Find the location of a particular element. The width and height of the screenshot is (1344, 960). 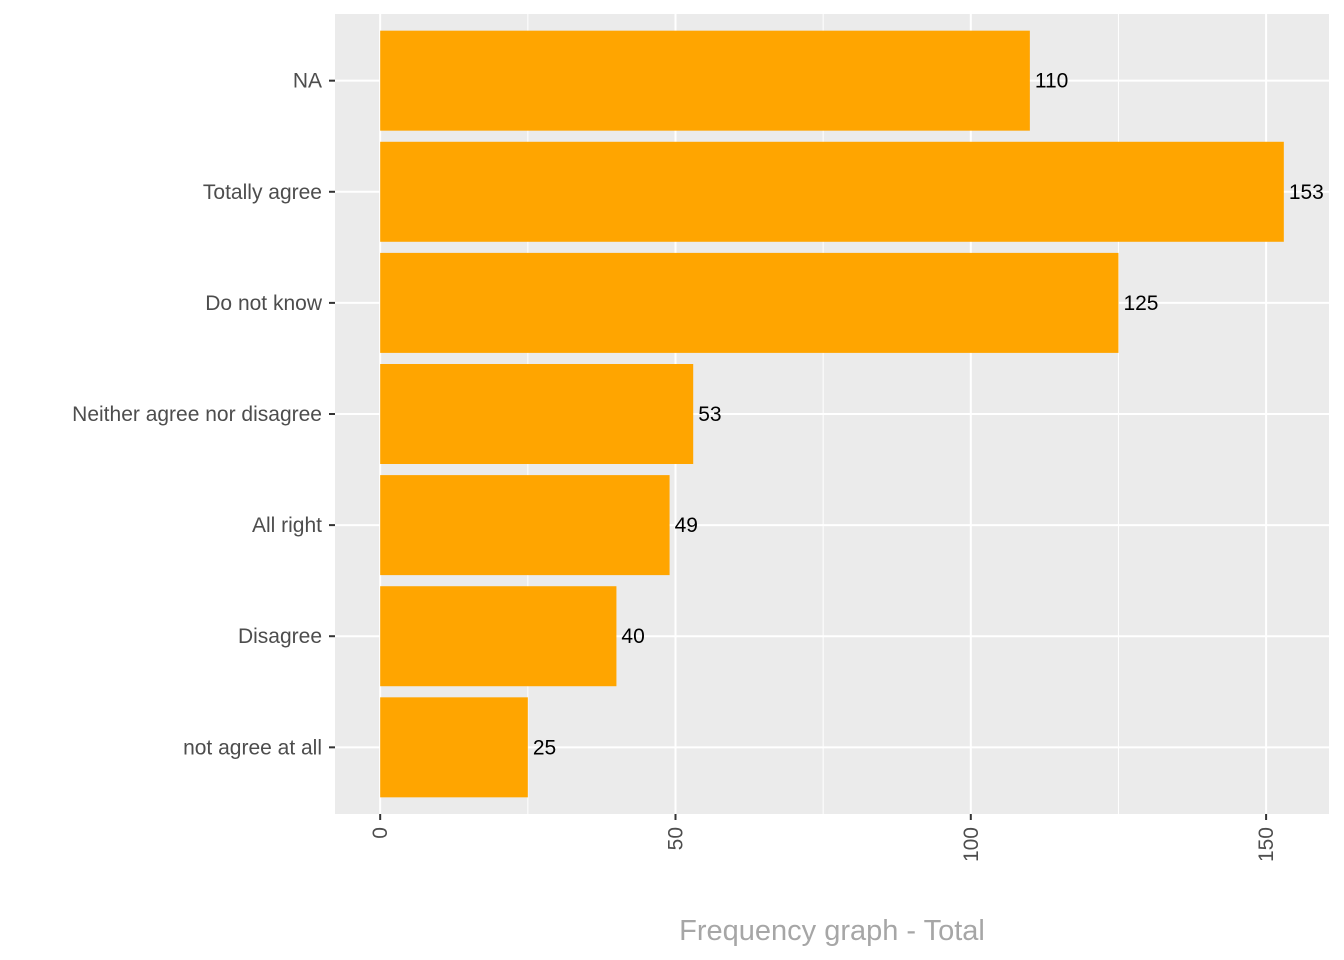

x-axis-title: Frequency graph - Total is located at coordinates (832, 931).